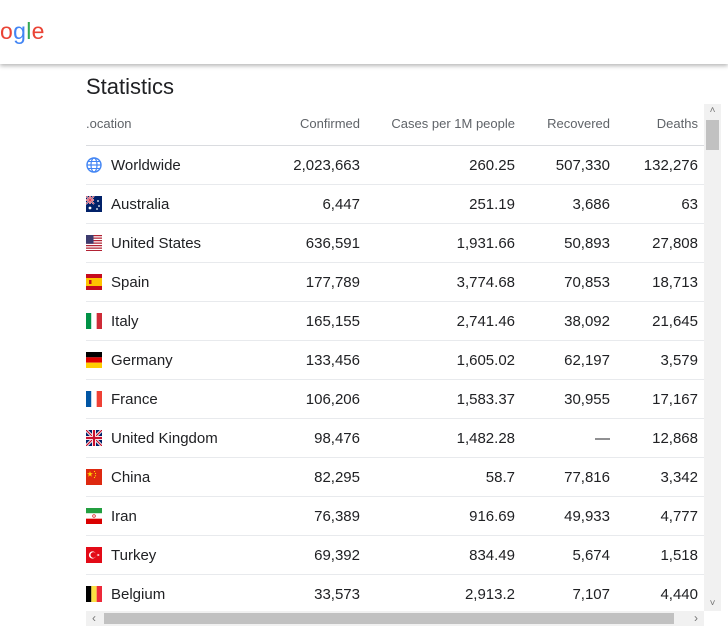  What do you see at coordinates (485, 360) in the screenshot?
I see `cell-per-million: 1,605.02` at bounding box center [485, 360].